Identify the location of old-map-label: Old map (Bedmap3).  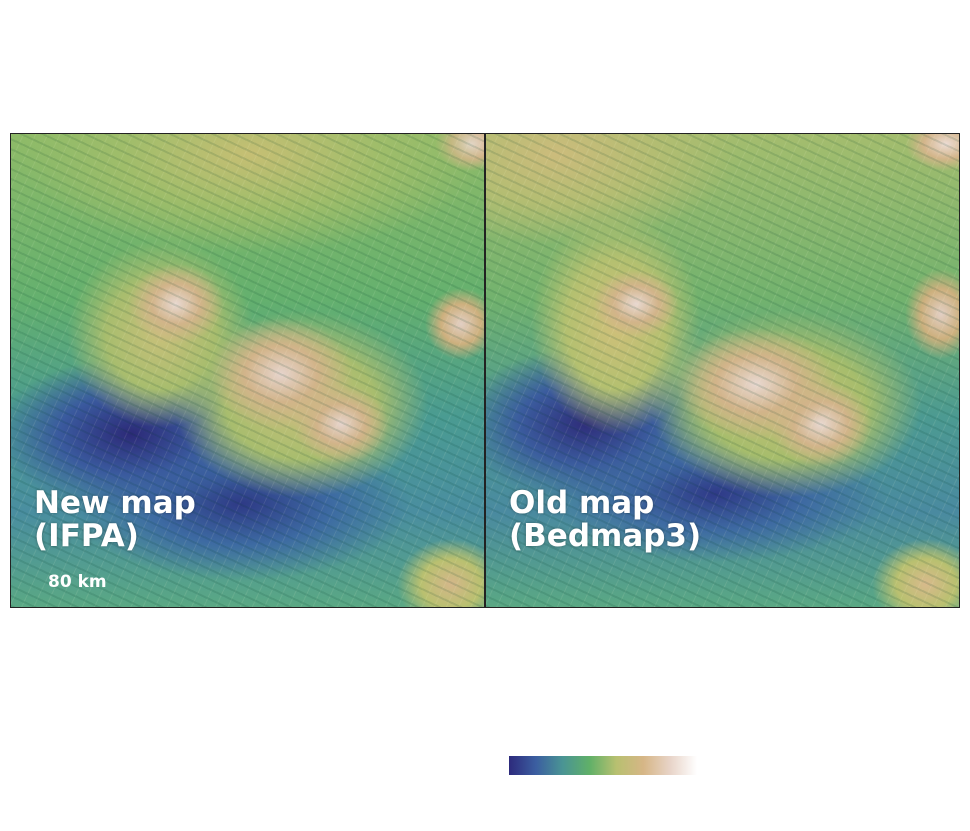
(605, 520).